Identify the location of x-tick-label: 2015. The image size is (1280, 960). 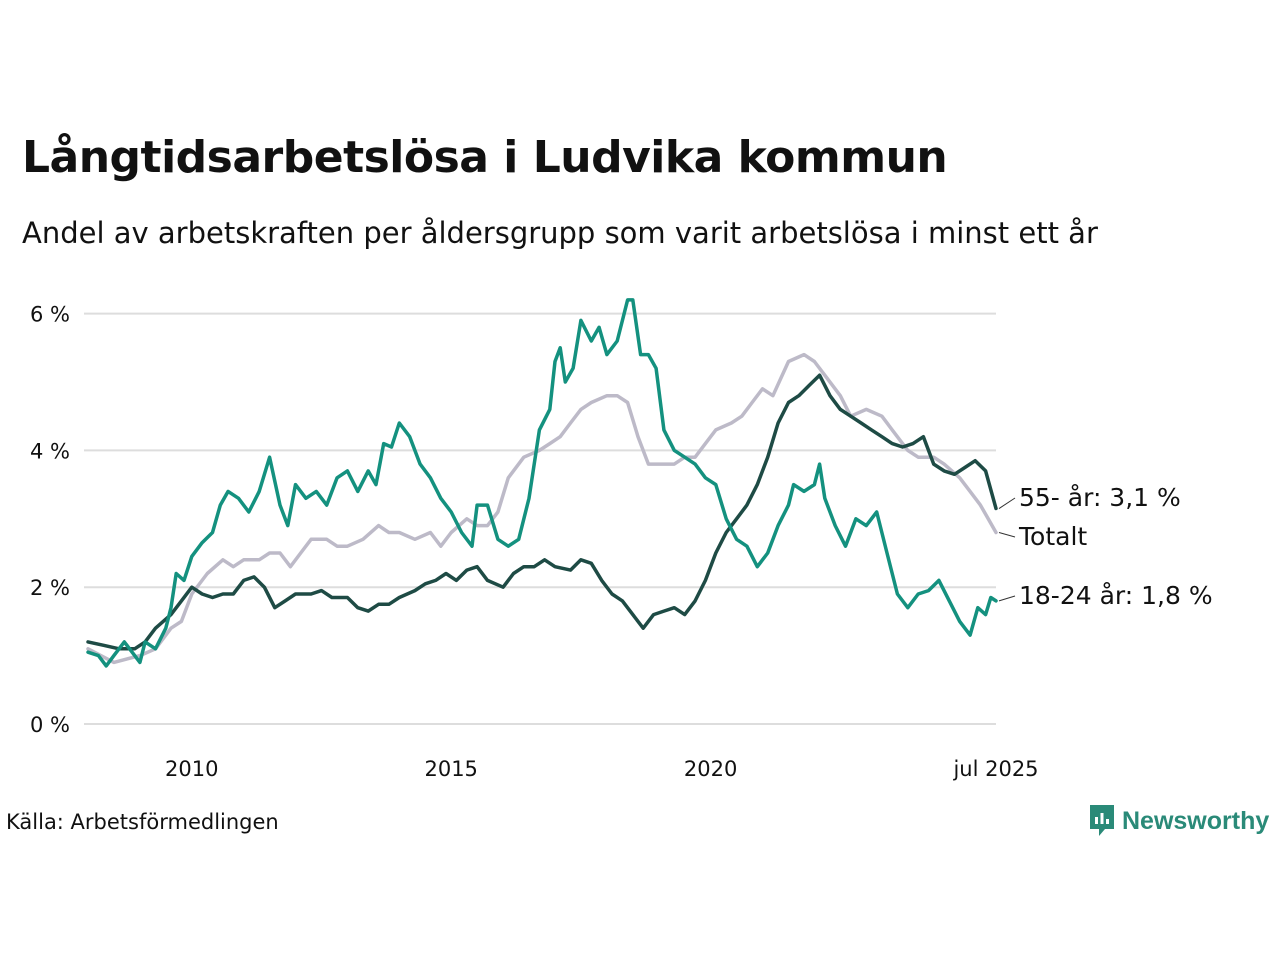
(450, 769).